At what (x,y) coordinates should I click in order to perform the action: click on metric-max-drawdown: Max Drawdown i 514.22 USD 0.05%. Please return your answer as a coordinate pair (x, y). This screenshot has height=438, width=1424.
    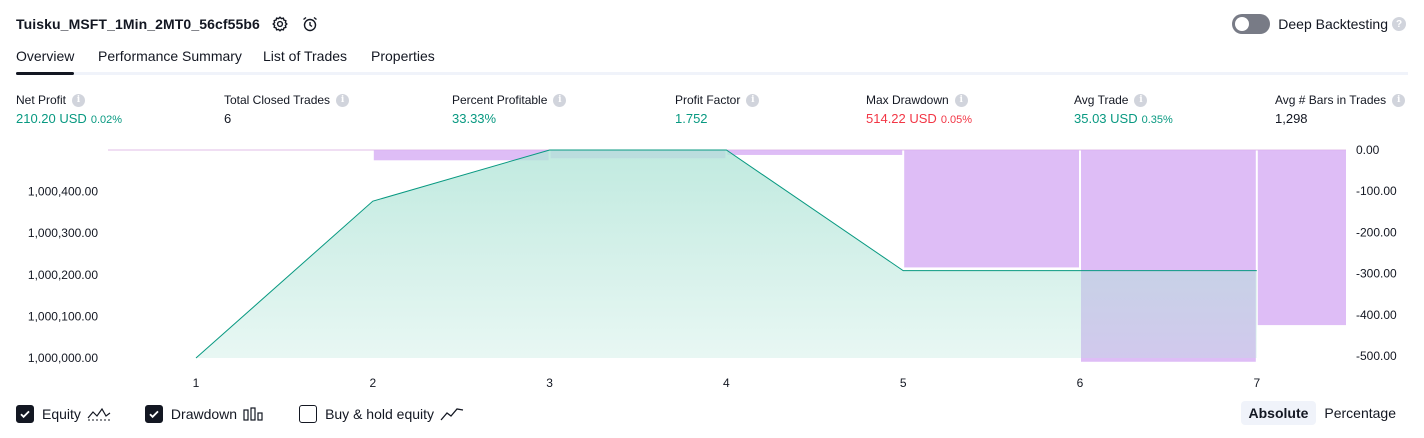
    Looking at the image, I should click on (919, 109).